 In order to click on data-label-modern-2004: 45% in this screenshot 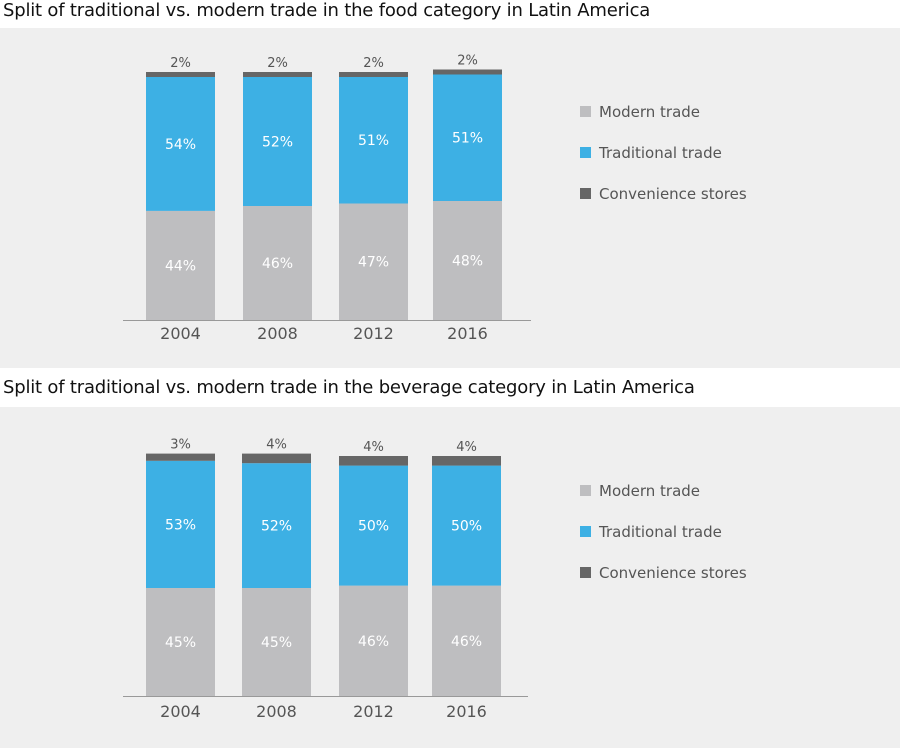, I will do `click(180, 643)`.